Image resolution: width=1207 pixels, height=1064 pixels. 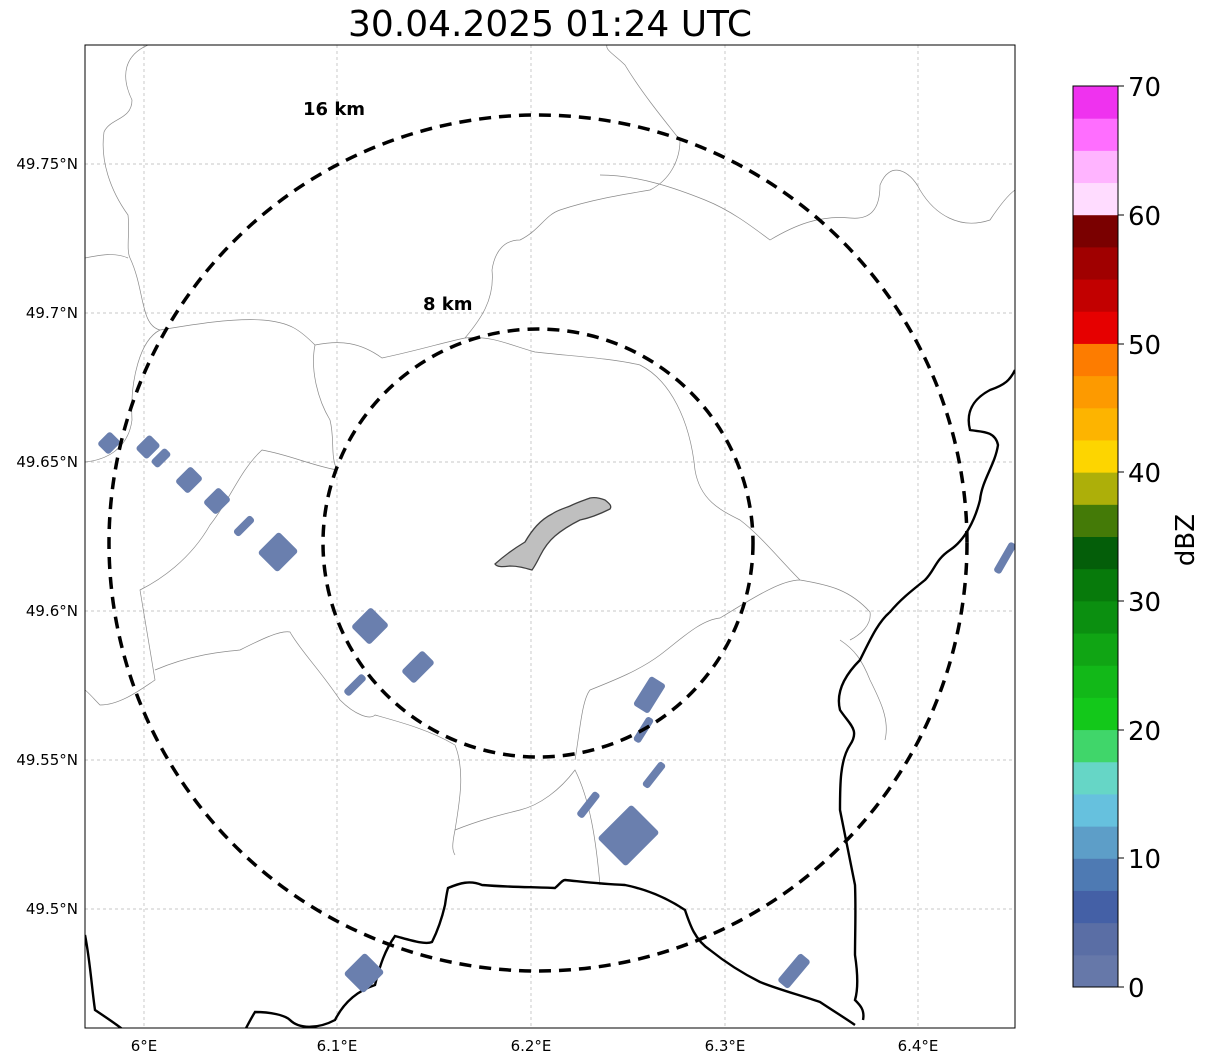 I want to click on colorbar-tick-label: 30, so click(x=1144, y=603).